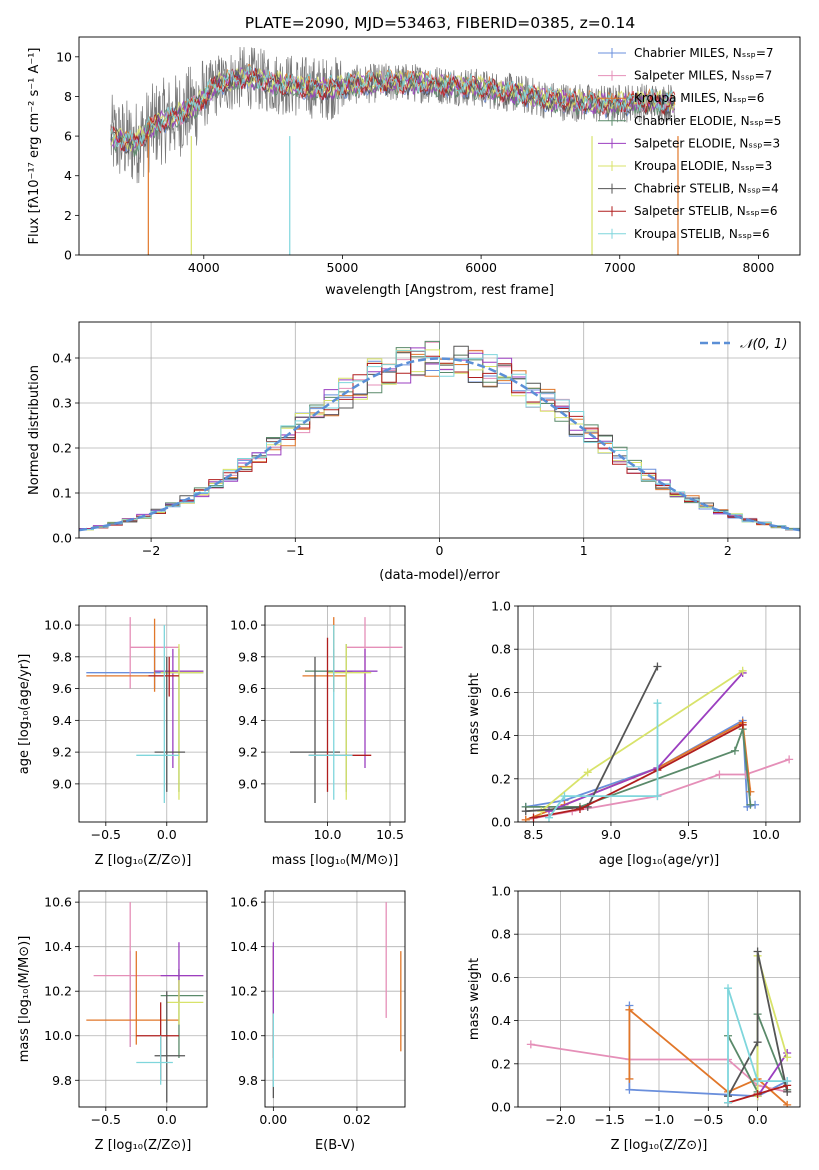 This screenshot has width=819, height=1170. I want to click on residual-histogram-step, so click(439, 440).